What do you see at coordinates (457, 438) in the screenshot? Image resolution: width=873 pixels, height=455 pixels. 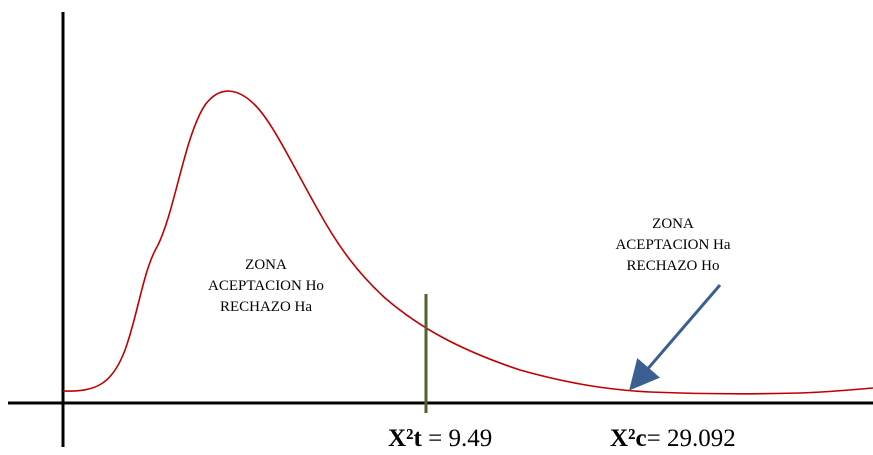 I see `critical-value-number: = 9.49` at bounding box center [457, 438].